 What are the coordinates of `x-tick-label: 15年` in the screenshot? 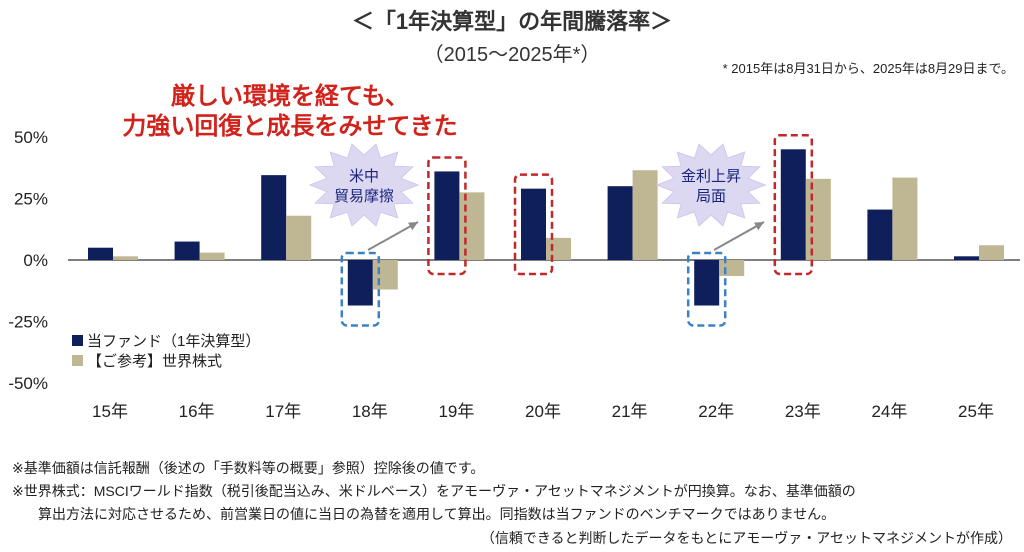 It's located at (110, 411).